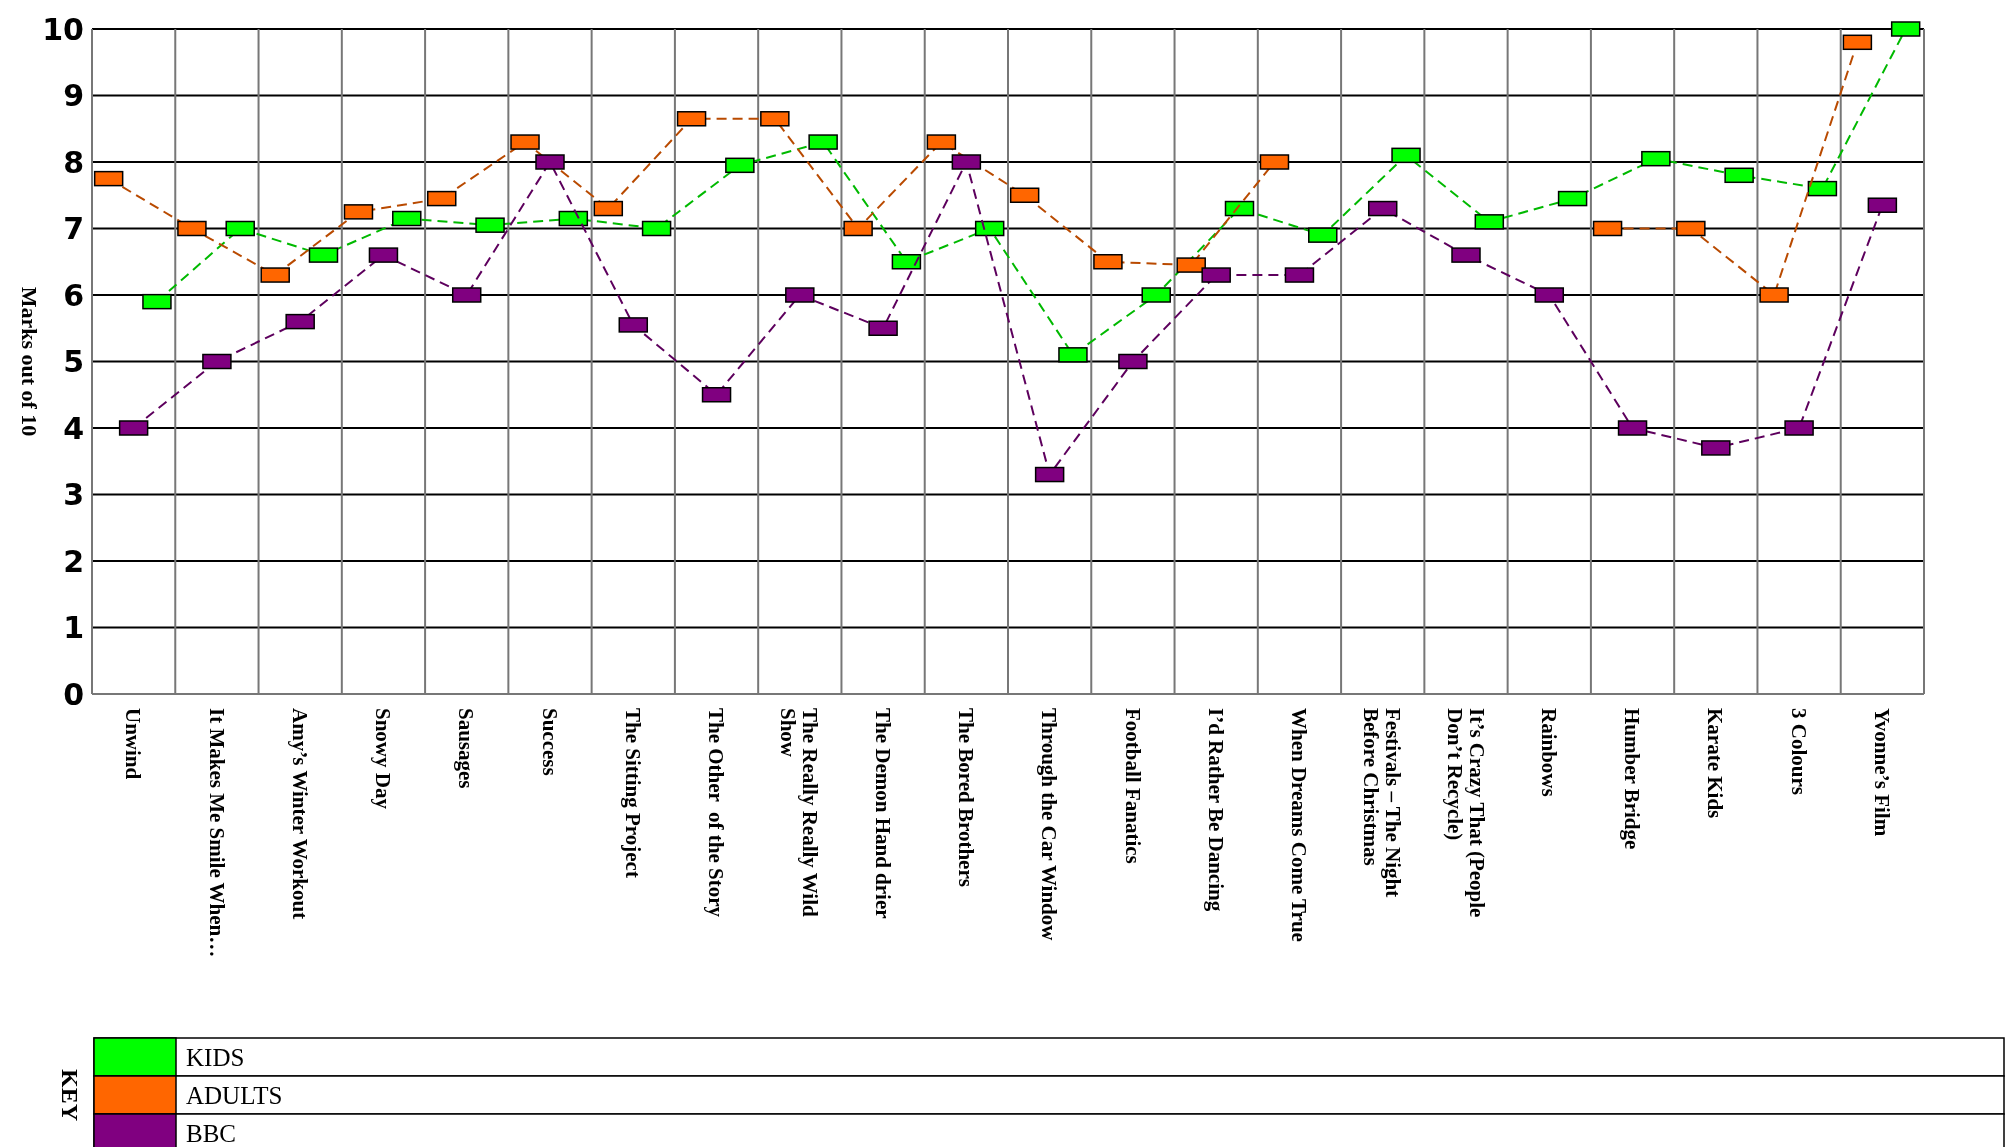 The width and height of the screenshot is (2009, 1147). Describe the element at coordinates (1715, 763) in the screenshot. I see `x-tick-label: Karate Kids` at that location.